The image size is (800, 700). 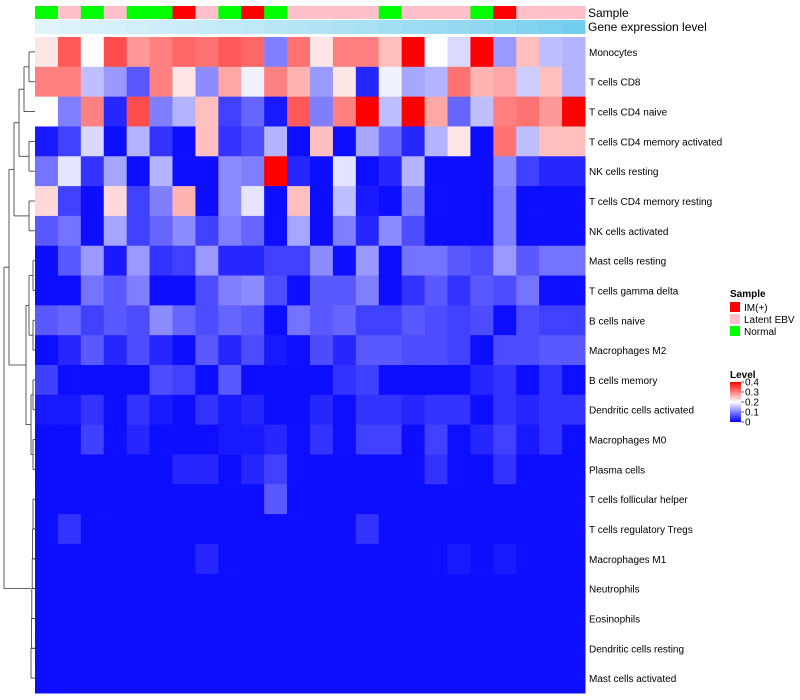 What do you see at coordinates (735, 319) in the screenshot?
I see `legend-sample-swatch` at bounding box center [735, 319].